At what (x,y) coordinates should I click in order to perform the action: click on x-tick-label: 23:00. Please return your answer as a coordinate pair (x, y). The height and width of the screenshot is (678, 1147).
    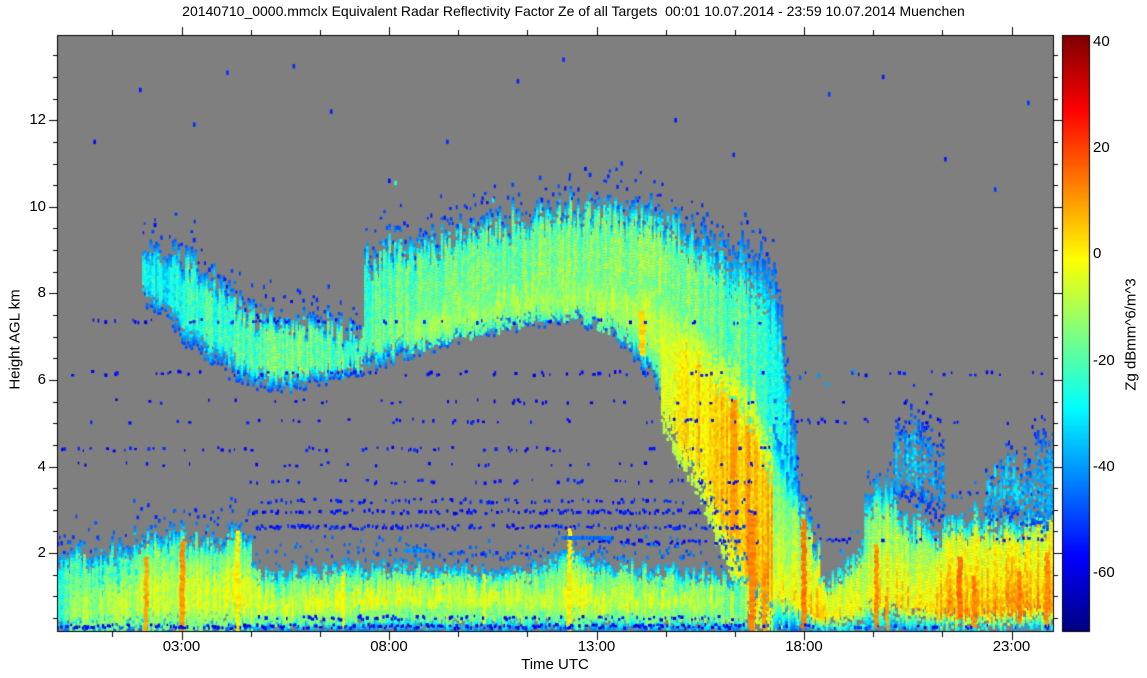
    Looking at the image, I should click on (1011, 646).